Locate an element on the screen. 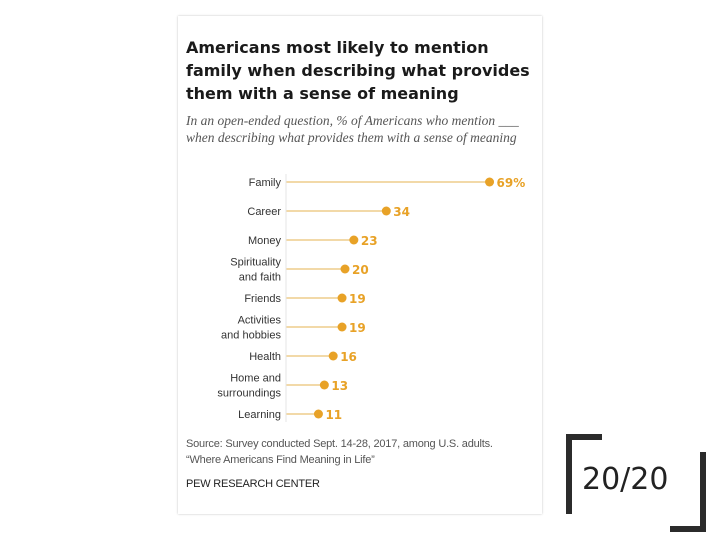  category-label-1: Career is located at coordinates (264, 212).